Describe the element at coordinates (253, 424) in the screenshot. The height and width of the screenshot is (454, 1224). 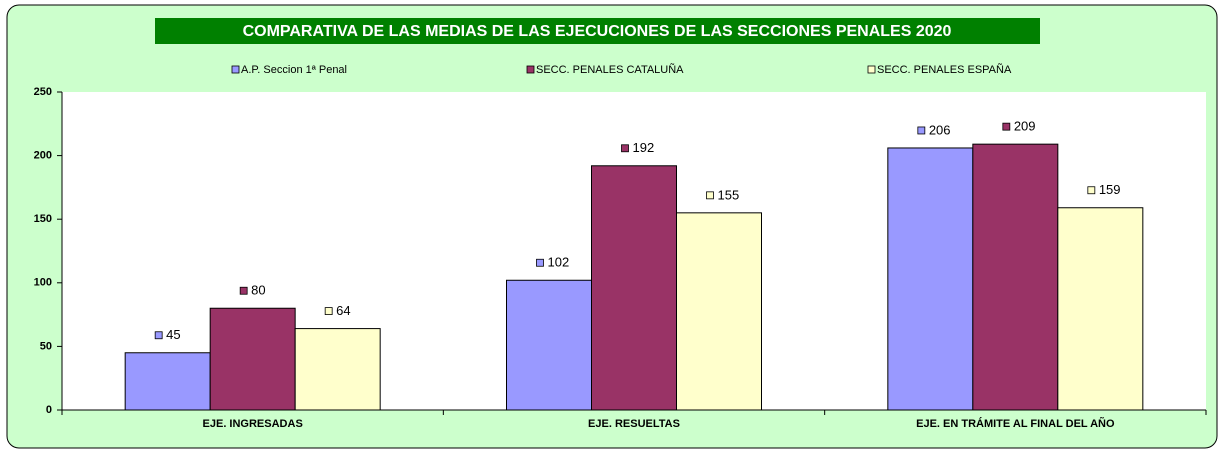
I see `x-tick-label: EJE. INGRESADAS` at that location.